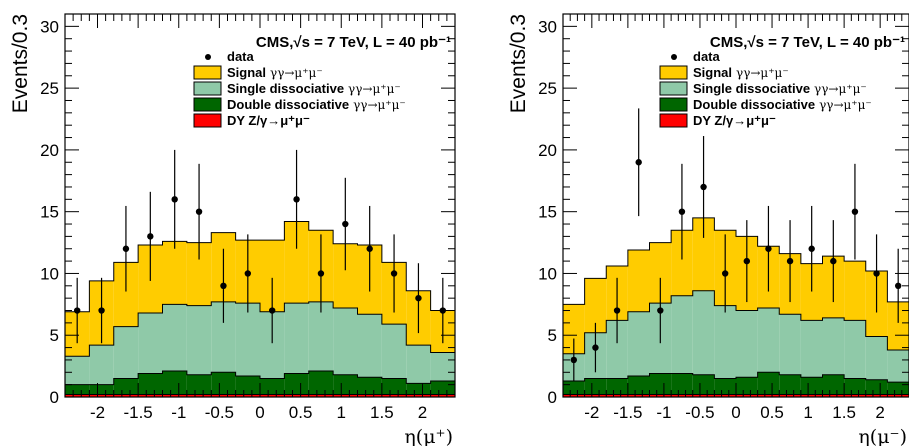 The height and width of the screenshot is (446, 909). What do you see at coordinates (382, 412) in the screenshot?
I see `x-tick-label: 1.5` at bounding box center [382, 412].